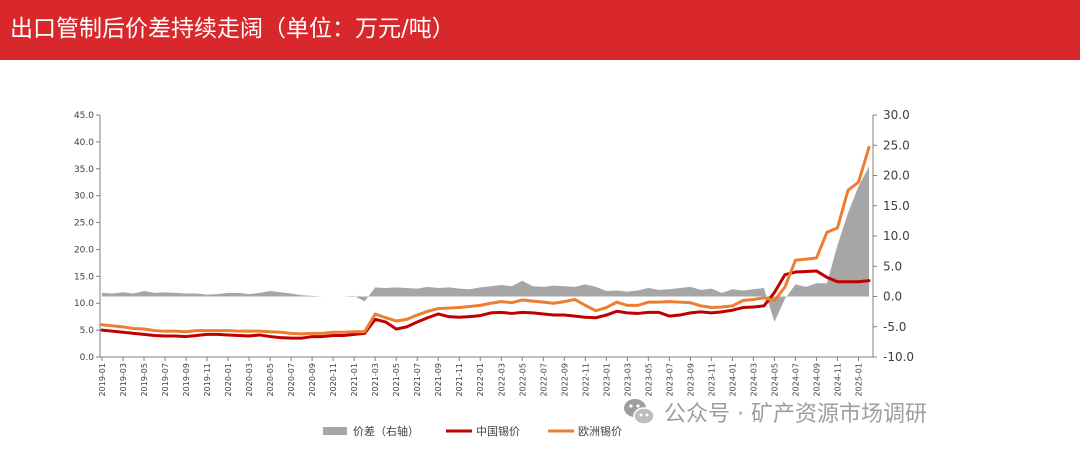  Describe the element at coordinates (753, 379) in the screenshot. I see `x-axis-tick-label: 2024-03` at that location.